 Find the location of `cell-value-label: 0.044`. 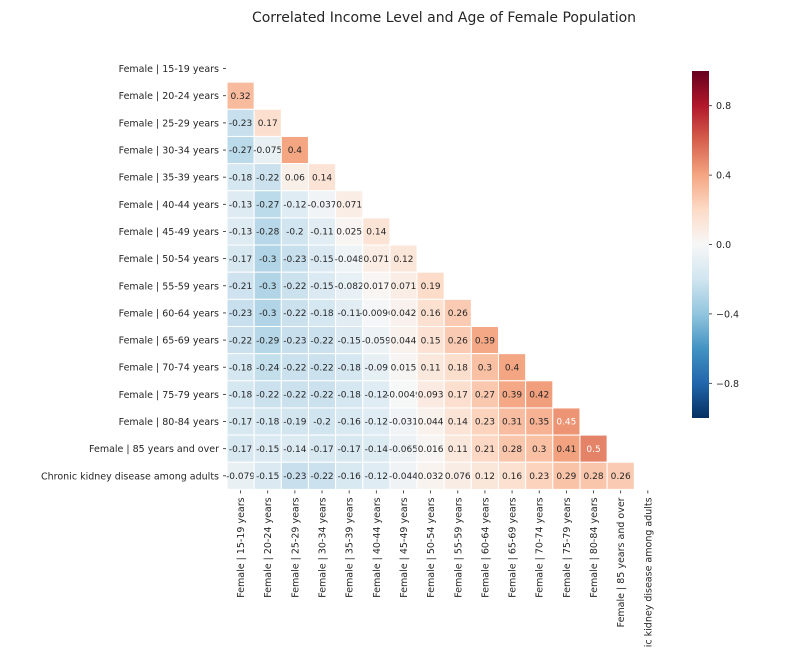

cell-value-label: 0.044 is located at coordinates (431, 423).